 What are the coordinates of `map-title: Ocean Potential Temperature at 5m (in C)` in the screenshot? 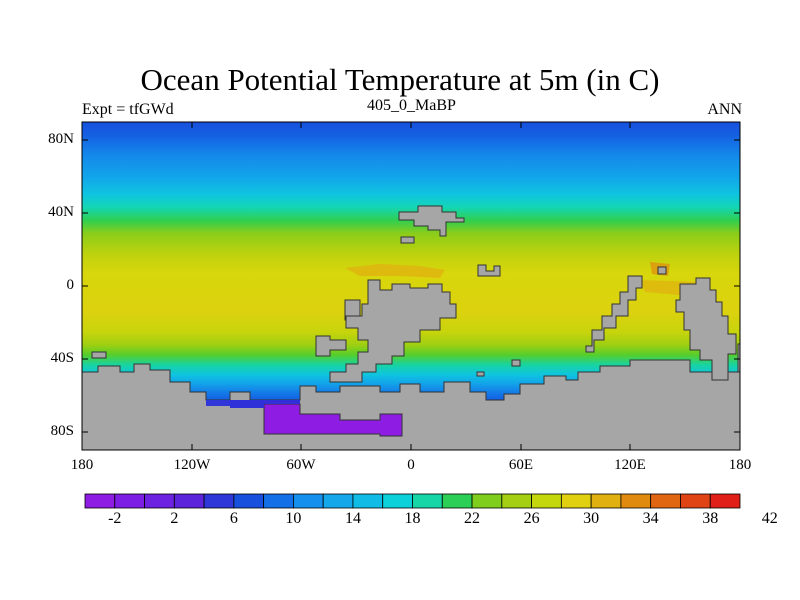 It's located at (400, 79).